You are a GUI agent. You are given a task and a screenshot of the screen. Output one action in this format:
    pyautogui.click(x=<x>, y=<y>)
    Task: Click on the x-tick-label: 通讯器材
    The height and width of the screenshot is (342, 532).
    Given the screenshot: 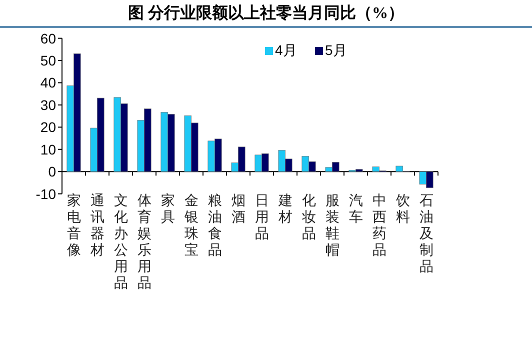 What is the action you would take?
    pyautogui.click(x=96, y=225)
    